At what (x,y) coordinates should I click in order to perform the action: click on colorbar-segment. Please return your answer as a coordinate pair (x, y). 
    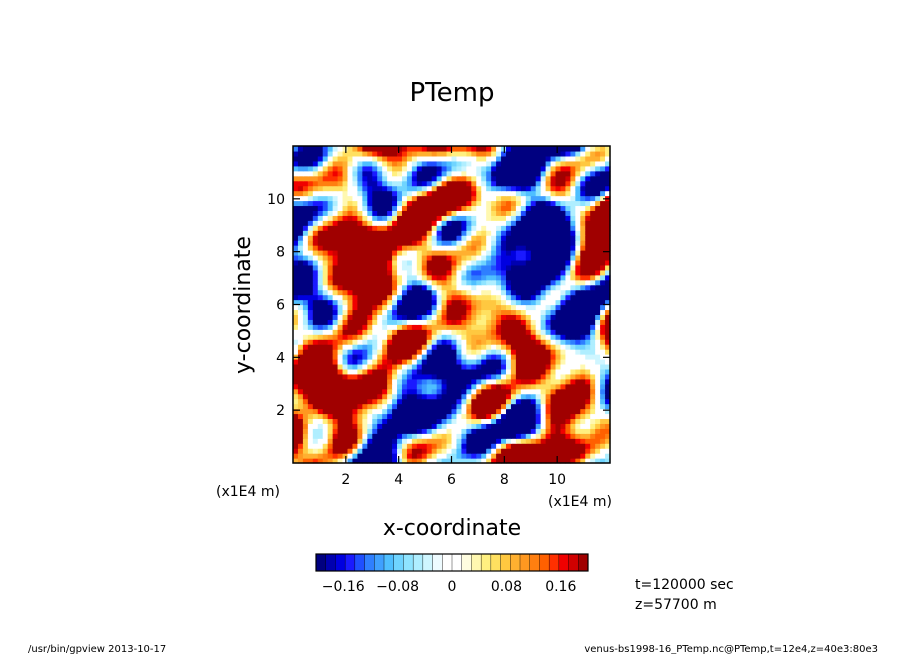
    Looking at the image, I should click on (340, 562).